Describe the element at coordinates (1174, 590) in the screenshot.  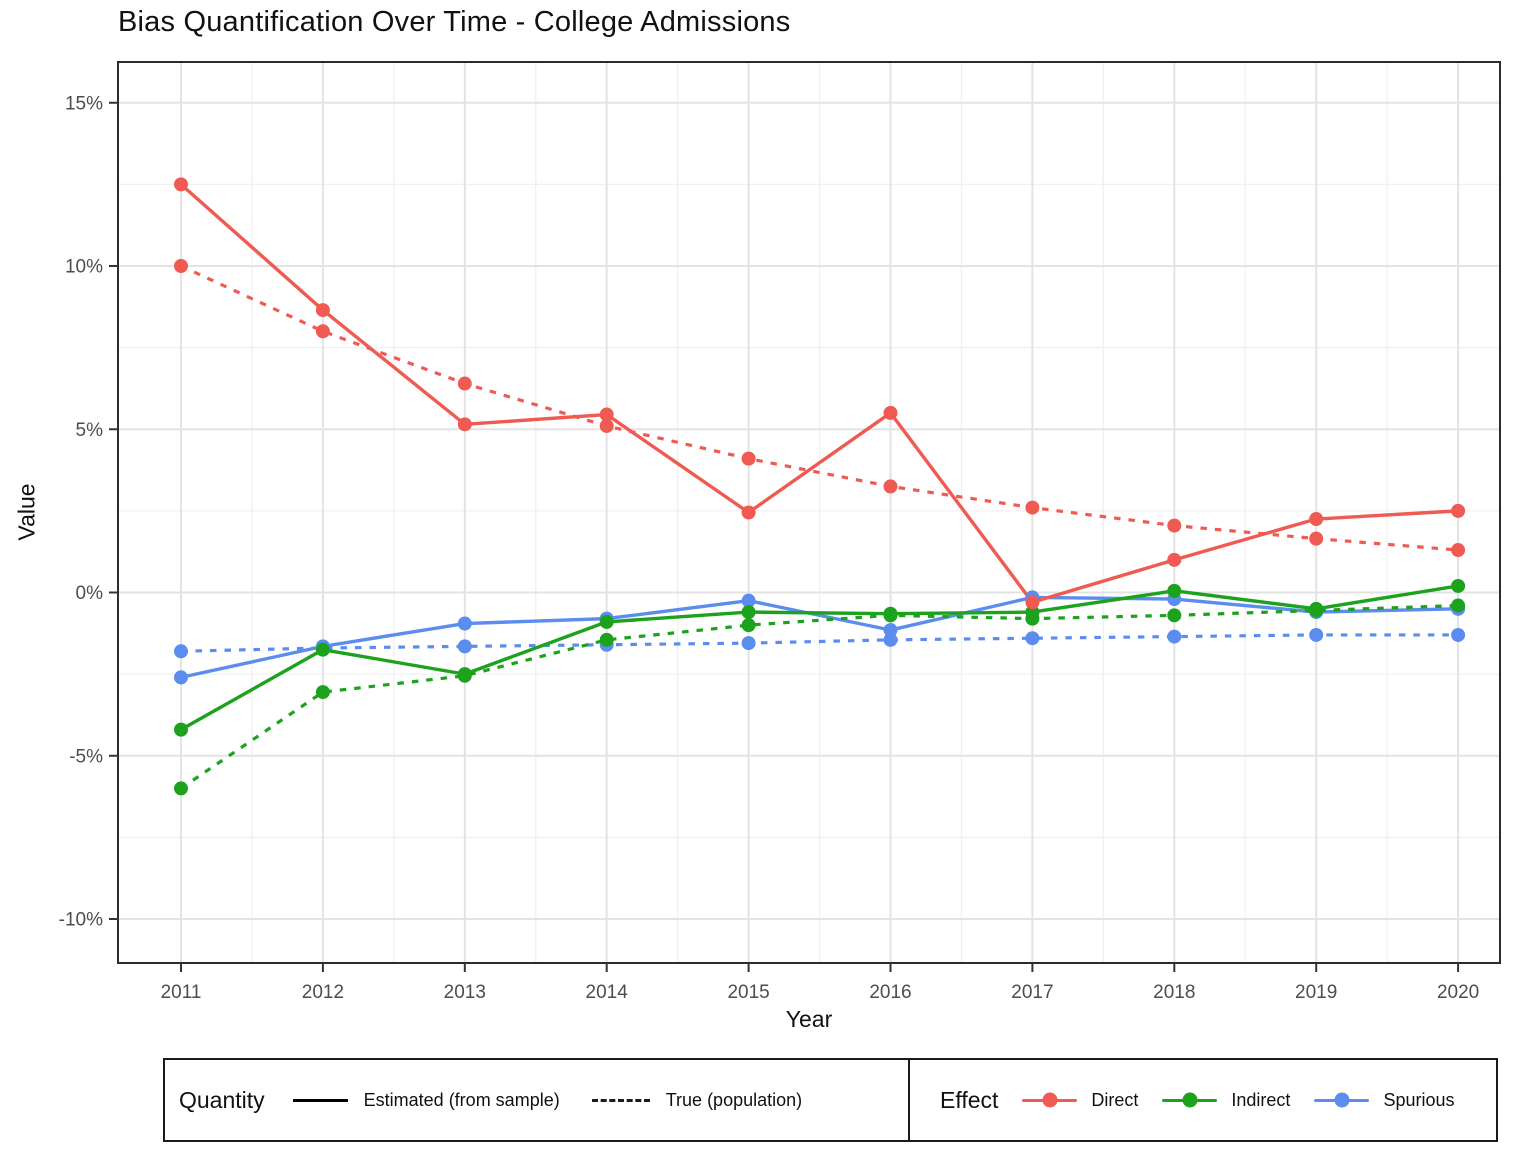
I see `data-point-indirect-solid-2018` at that location.